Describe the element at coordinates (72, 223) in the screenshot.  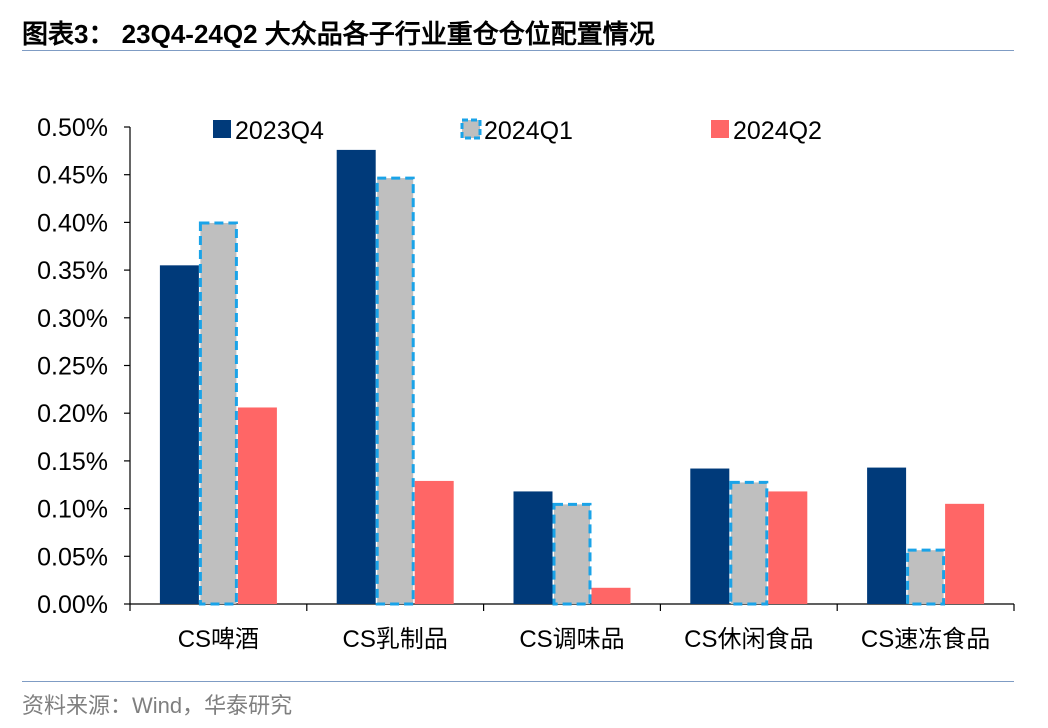
I see `y-tick-label: 0.40%` at that location.